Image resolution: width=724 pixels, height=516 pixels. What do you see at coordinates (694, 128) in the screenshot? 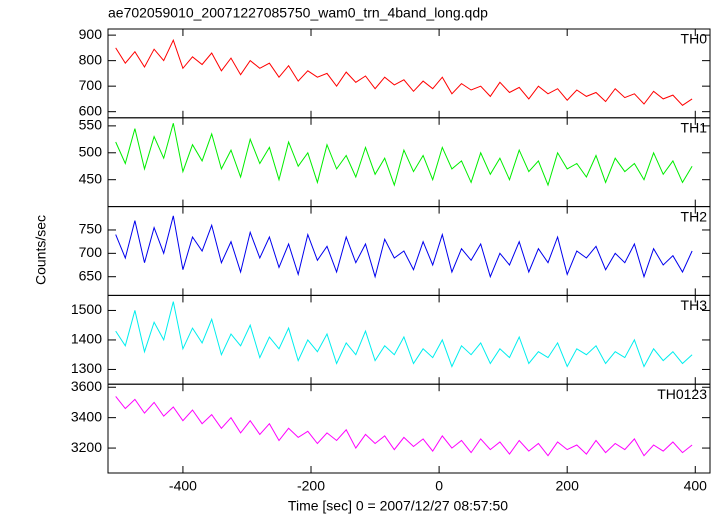
I see `panel-label: TH1` at bounding box center [694, 128].